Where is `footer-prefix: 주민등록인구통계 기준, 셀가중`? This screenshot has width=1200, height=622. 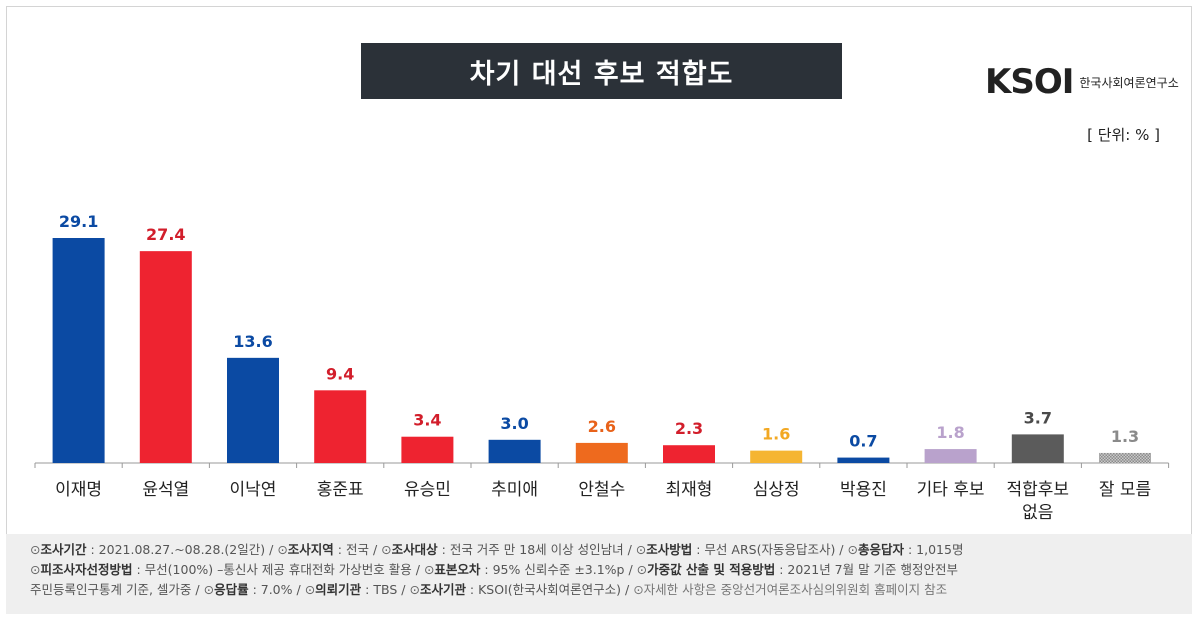
footer-prefix: 주민등록인구통계 기준, 셀가중 is located at coordinates (111, 589).